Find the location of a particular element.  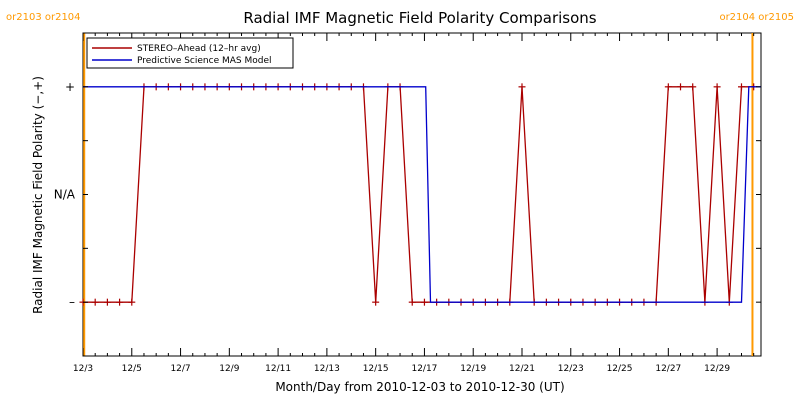

legend-box is located at coordinates (190, 53).